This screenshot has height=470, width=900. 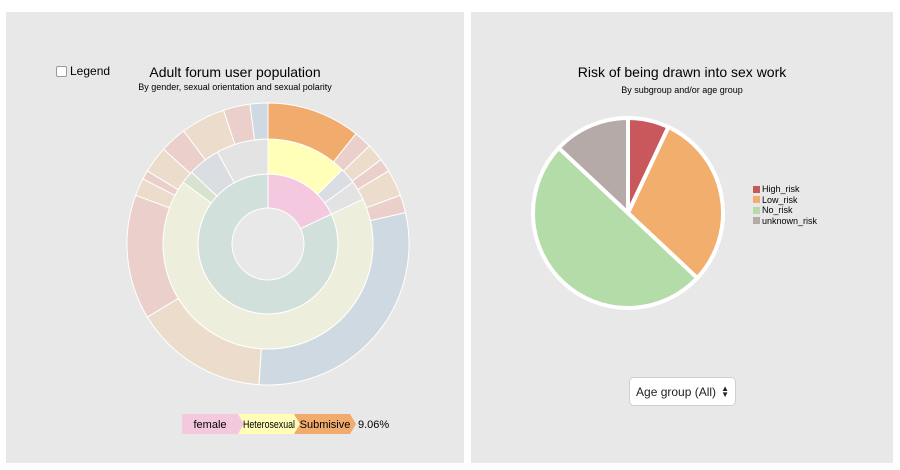 What do you see at coordinates (675, 203) in the screenshot?
I see `pie-slice-low-risk` at bounding box center [675, 203].